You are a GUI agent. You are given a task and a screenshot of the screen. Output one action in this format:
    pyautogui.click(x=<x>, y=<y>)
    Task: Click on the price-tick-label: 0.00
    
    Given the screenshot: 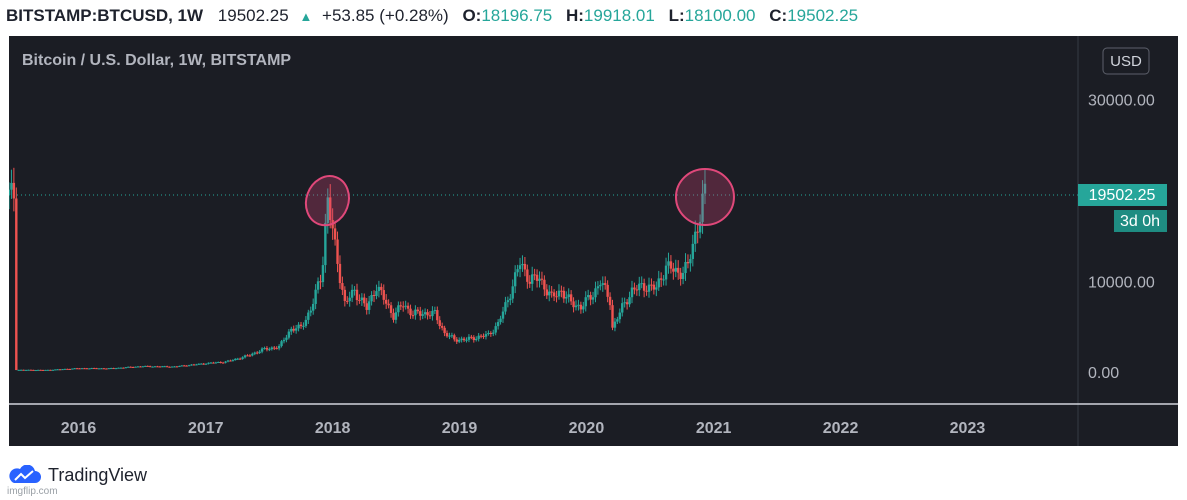 What is the action you would take?
    pyautogui.click(x=1103, y=373)
    